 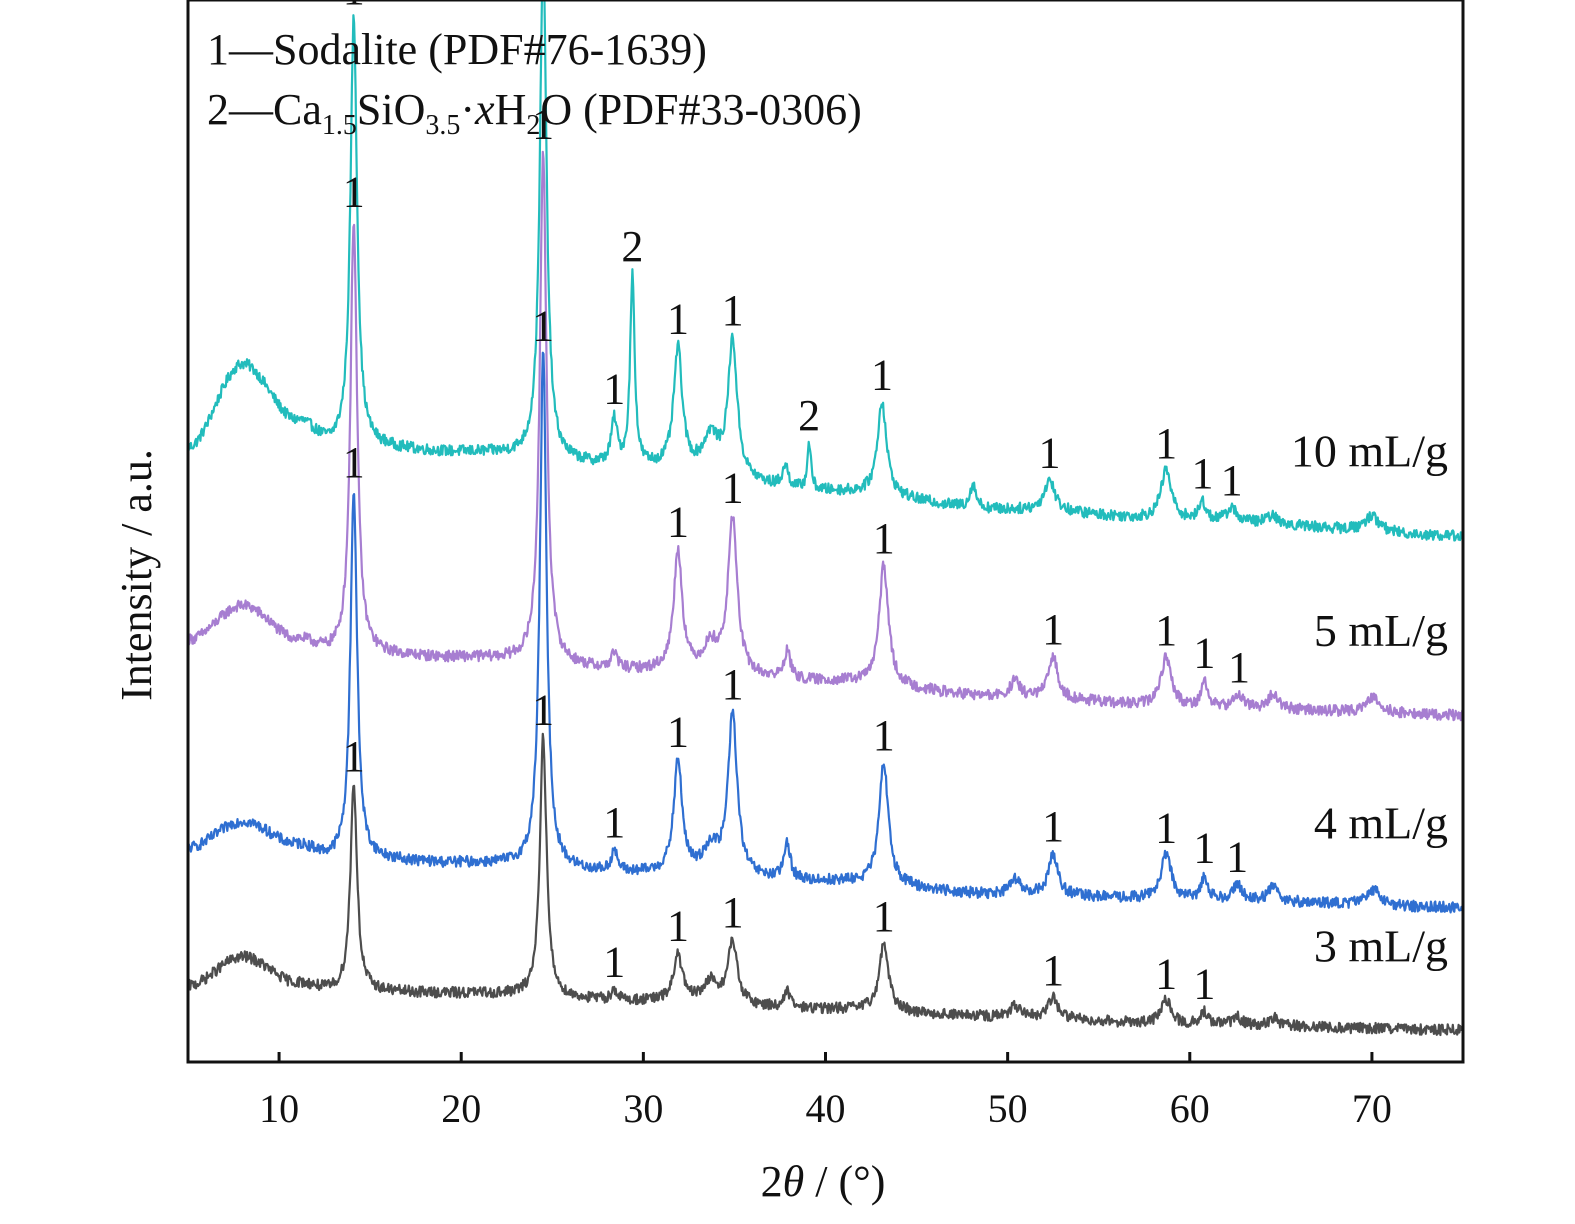 I want to click on peak-label-5-ml-g-9: 1, so click(x=1053, y=629).